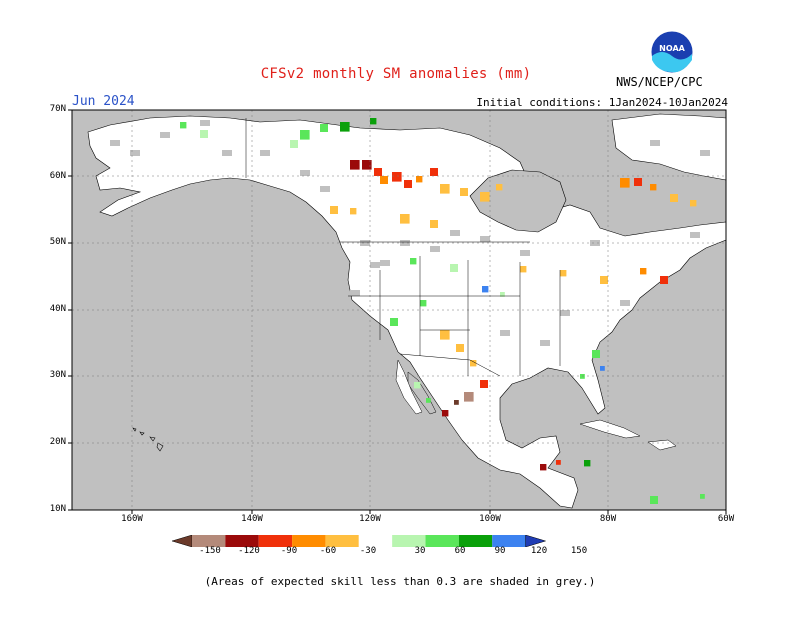 The height and width of the screenshot is (618, 800). I want to click on map-title: CFSv2 monthly SM anomalies (mm), so click(396, 74).